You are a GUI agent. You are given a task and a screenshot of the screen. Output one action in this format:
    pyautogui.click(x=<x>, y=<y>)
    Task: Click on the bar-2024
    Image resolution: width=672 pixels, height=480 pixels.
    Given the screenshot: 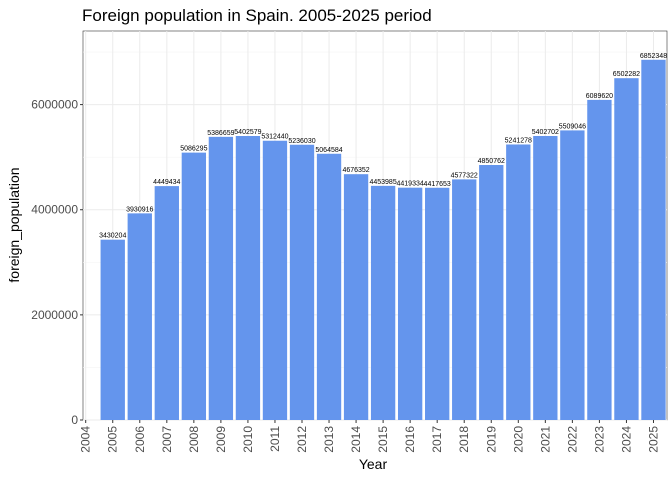 What is the action you would take?
    pyautogui.click(x=626, y=249)
    